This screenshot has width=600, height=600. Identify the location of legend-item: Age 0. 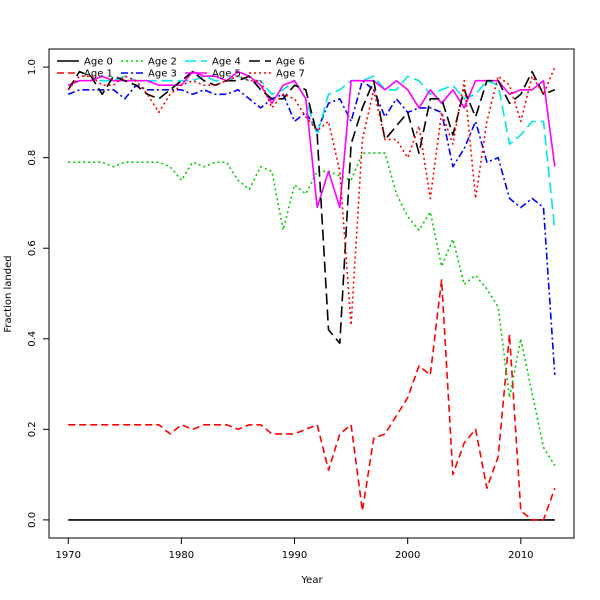
(85, 62).